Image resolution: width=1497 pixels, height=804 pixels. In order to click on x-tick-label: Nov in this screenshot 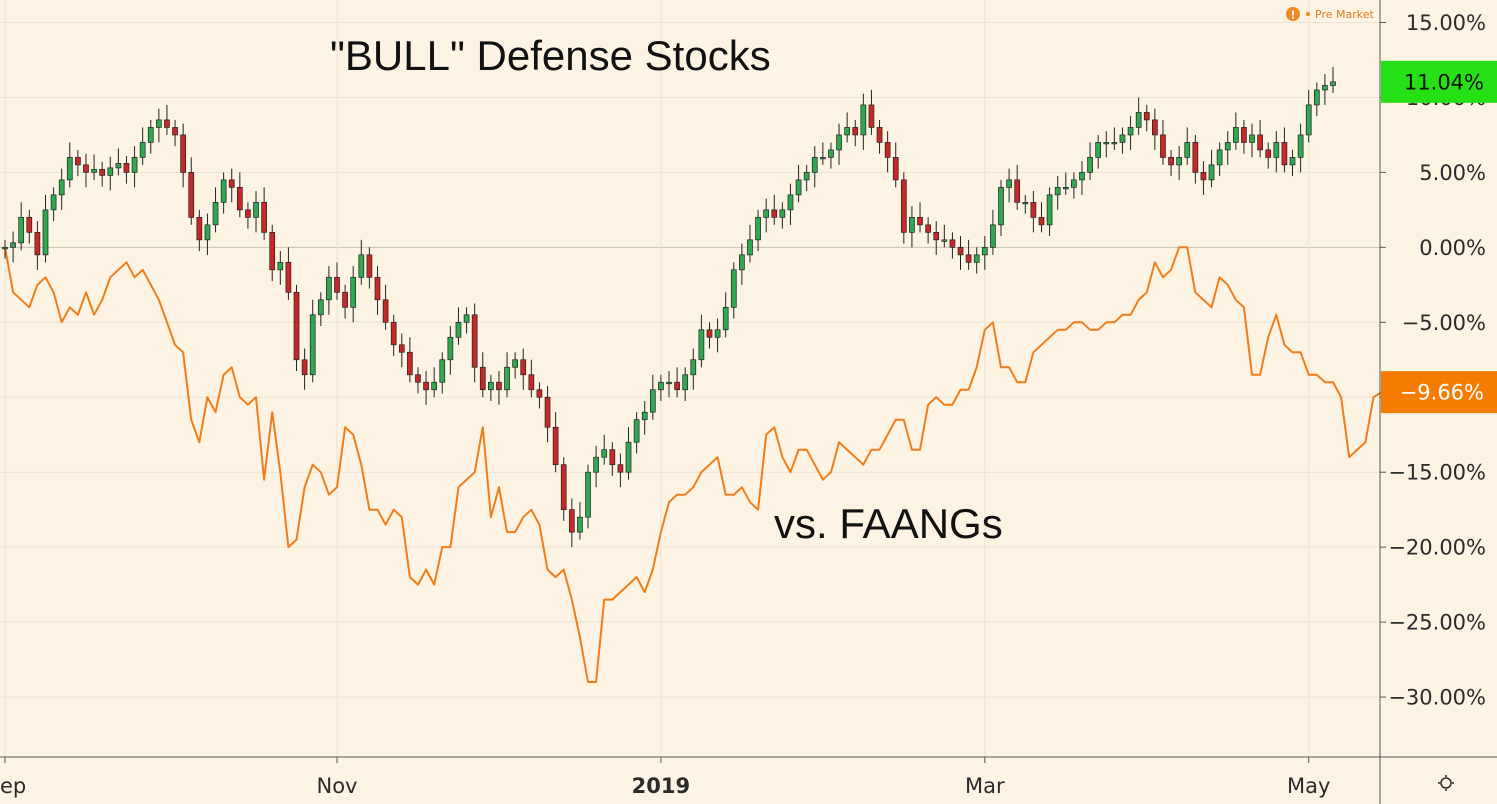, I will do `click(337, 786)`.